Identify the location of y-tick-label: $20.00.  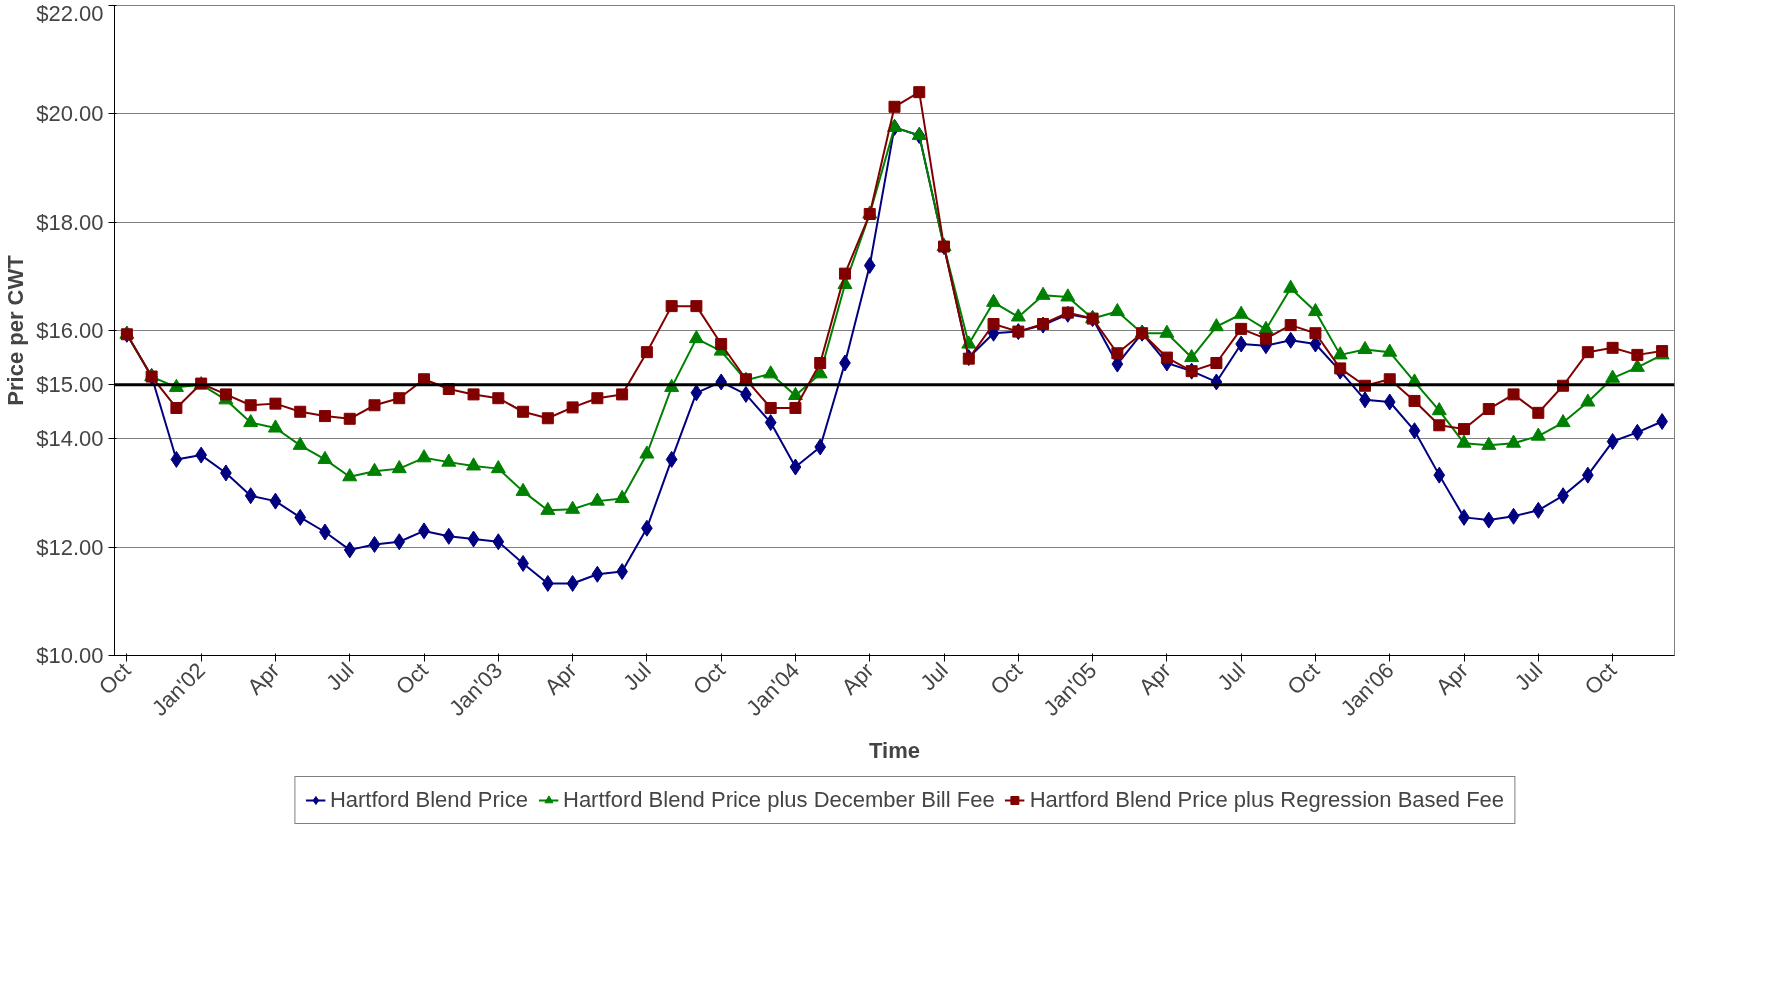
(70, 114).